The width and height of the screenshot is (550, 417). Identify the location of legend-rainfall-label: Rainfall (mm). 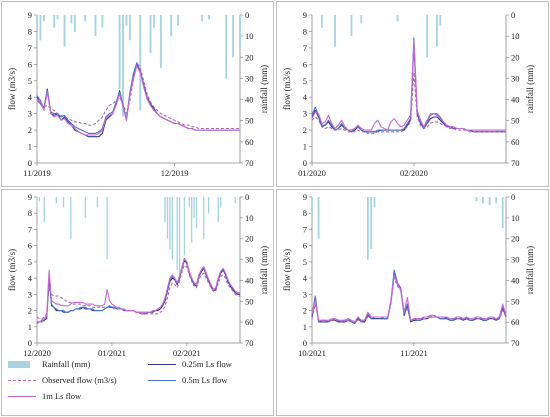
(66, 364).